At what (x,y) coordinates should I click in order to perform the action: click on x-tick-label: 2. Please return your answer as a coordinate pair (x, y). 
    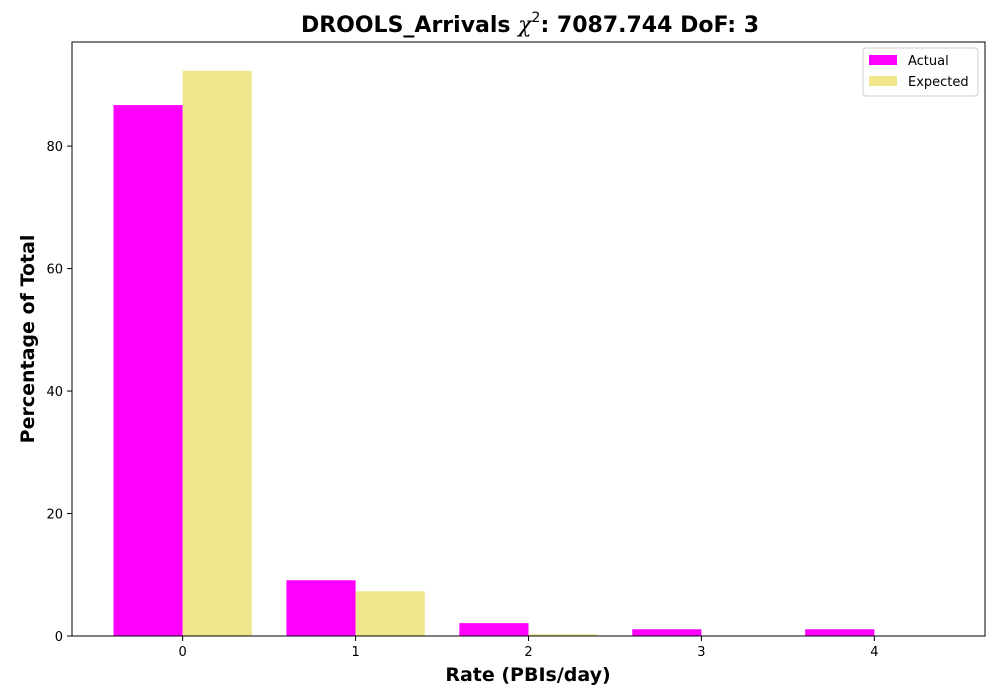
    Looking at the image, I should click on (528, 652).